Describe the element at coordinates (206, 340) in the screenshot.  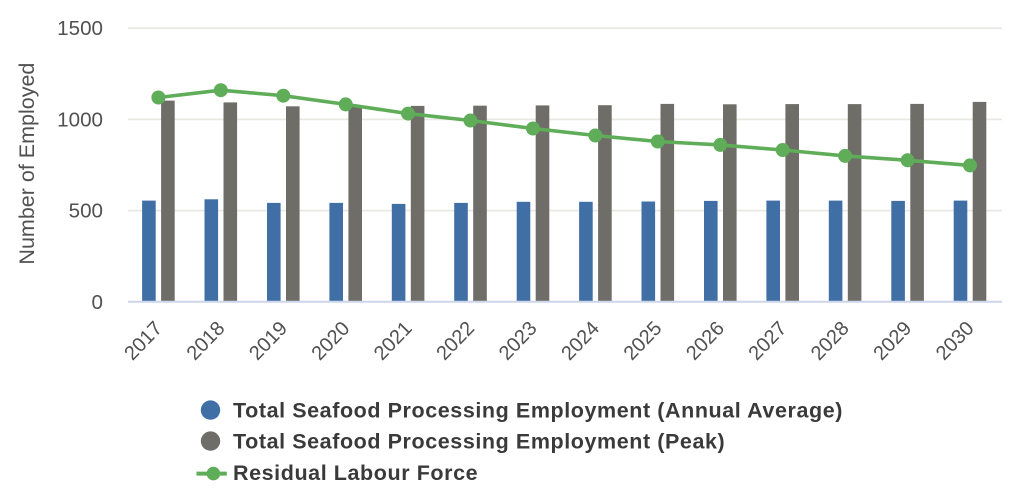
I see `svg-text: 2018` at that location.